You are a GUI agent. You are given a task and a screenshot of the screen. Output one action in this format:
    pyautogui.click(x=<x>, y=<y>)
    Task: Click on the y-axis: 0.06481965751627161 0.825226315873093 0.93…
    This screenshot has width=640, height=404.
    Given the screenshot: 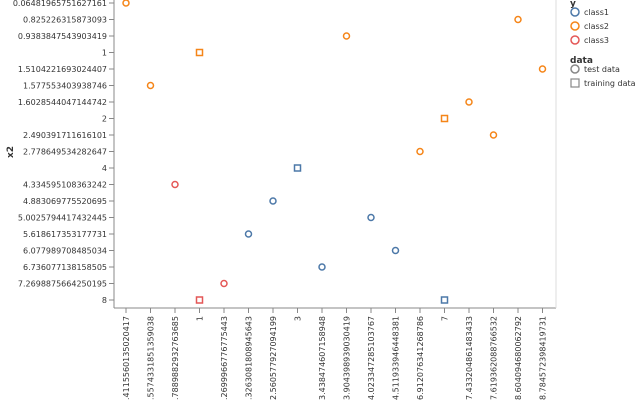 What is the action you would take?
    pyautogui.click(x=60, y=152)
    